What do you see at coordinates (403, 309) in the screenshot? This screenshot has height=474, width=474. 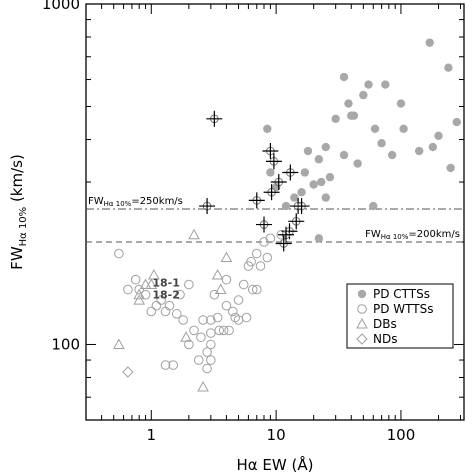 I see `legend-label: PD WTTSs` at bounding box center [403, 309].